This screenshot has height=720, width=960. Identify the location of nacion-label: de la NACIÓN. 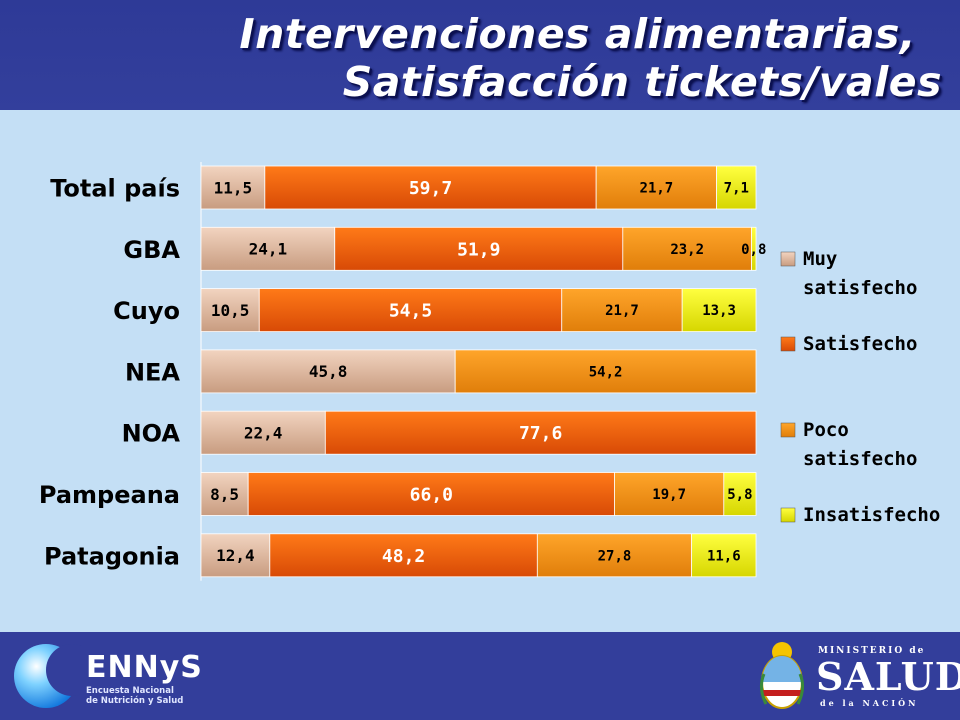
(869, 703).